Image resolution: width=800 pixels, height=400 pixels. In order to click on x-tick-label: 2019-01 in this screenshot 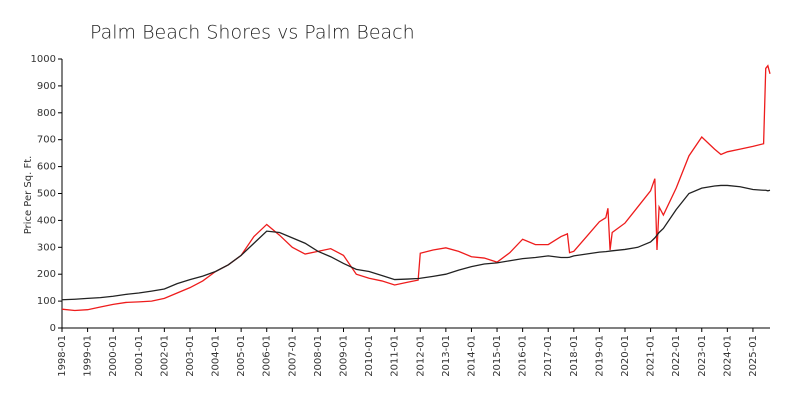, I will do `click(599, 356)`.